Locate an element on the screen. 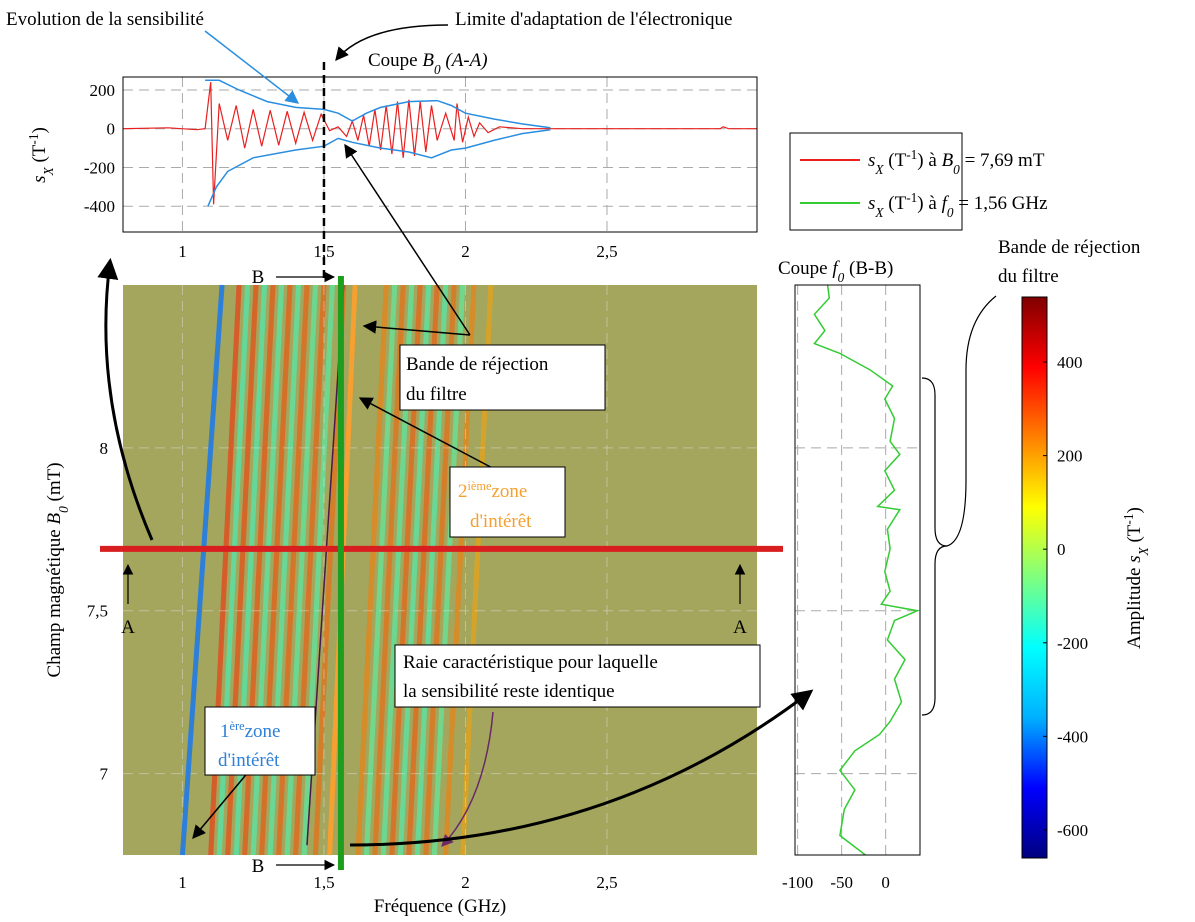 The width and height of the screenshot is (1195, 922). legend-entry: sX (T-1) à f0 = 1,56 GHz is located at coordinates (958, 205).